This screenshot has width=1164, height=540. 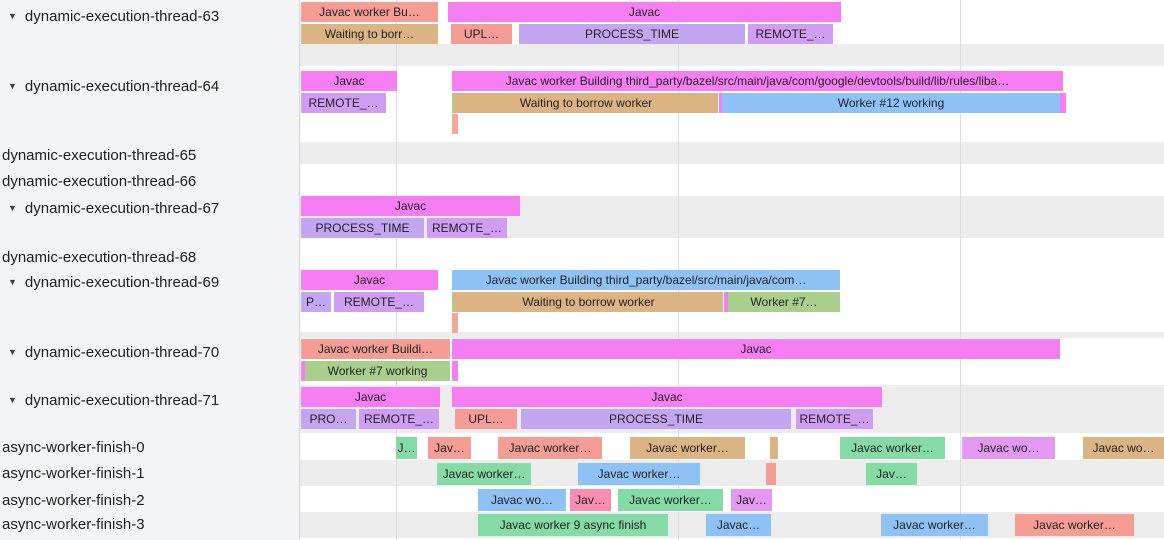 What do you see at coordinates (377, 371) in the screenshot?
I see `trace-event-bar: Worker #7 working` at bounding box center [377, 371].